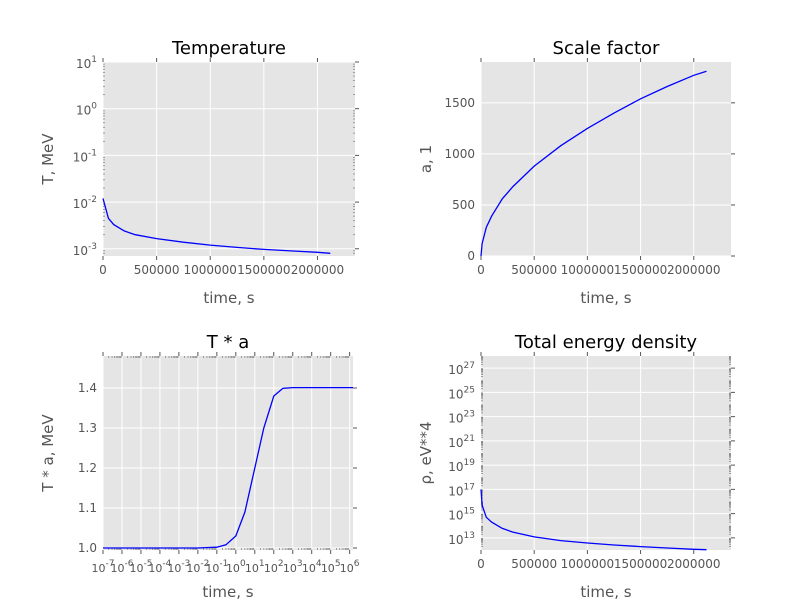 The width and height of the screenshot is (812, 612). I want to click on y-tick-label: 1500, so click(459, 103).